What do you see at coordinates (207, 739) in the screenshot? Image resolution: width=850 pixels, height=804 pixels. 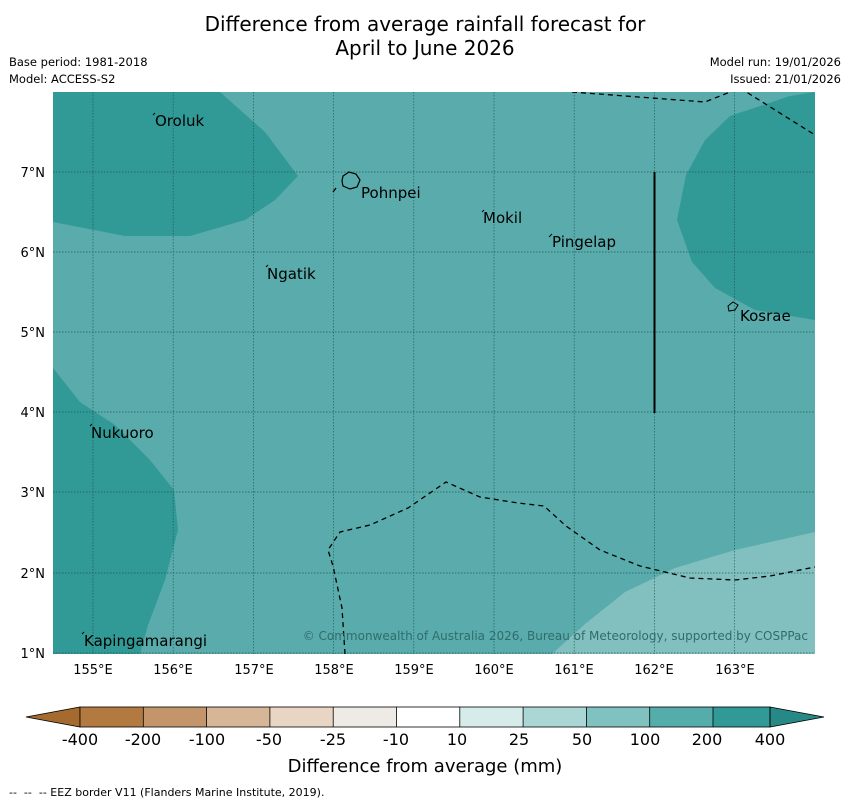 I see `colorbar-label: -100` at bounding box center [207, 739].